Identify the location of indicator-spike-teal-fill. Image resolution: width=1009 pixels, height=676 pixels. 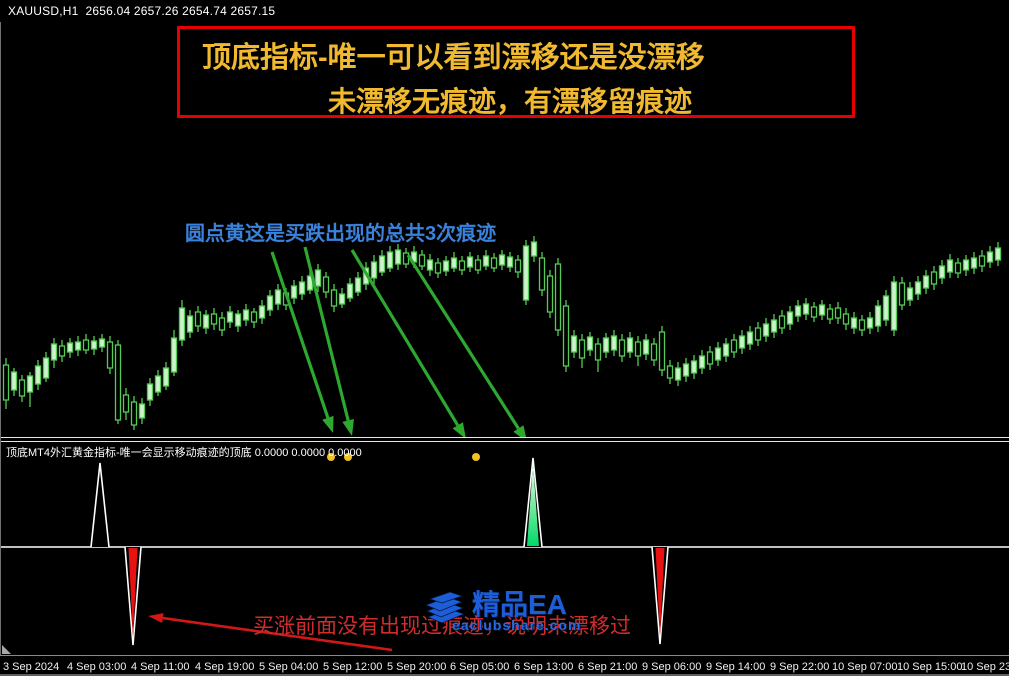
(533, 504).